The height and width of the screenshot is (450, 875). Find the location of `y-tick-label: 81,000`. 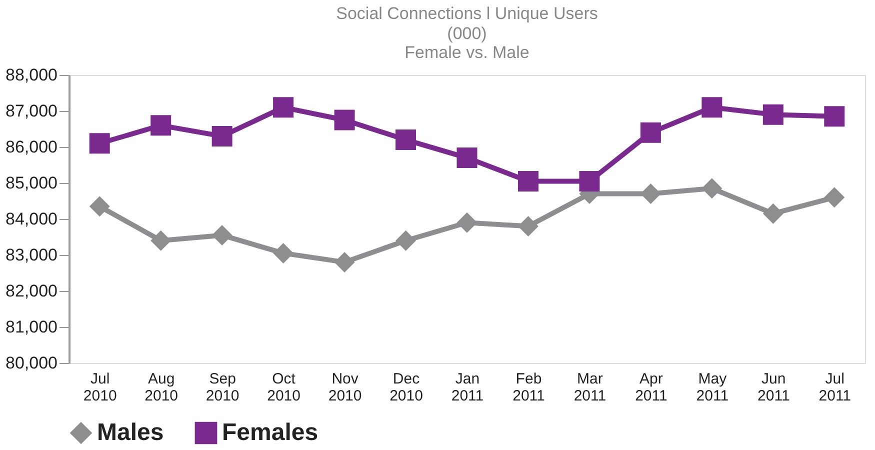

y-tick-label: 81,000 is located at coordinates (32, 327).